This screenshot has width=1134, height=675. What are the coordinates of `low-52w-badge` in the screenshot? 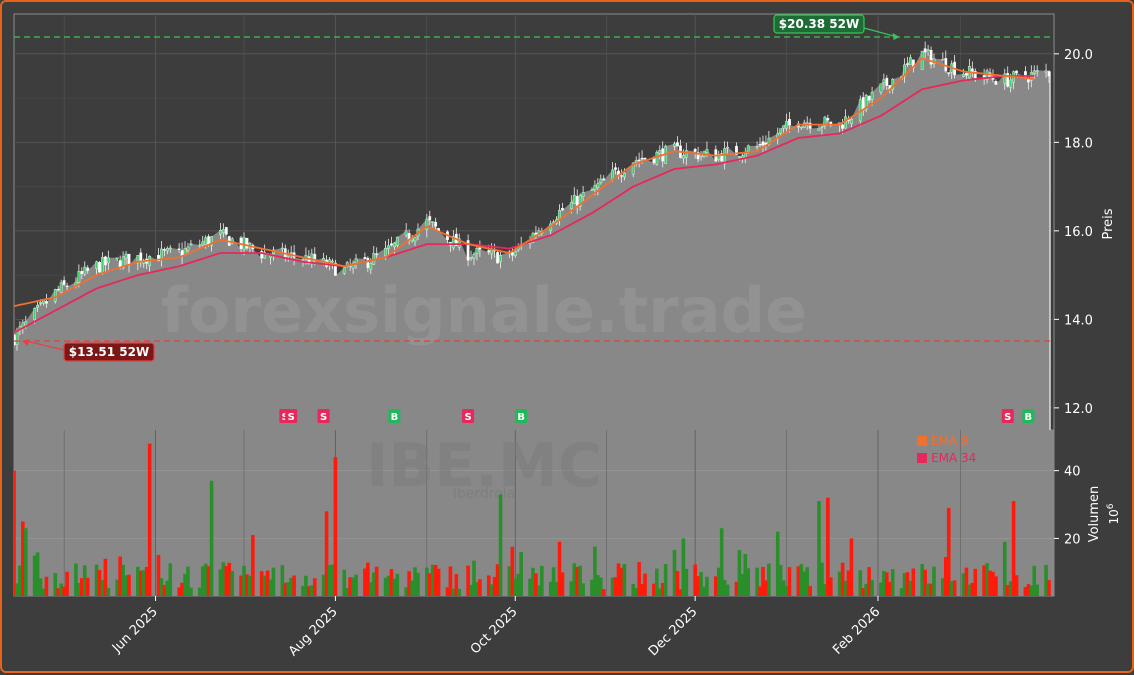 It's located at (109, 352).